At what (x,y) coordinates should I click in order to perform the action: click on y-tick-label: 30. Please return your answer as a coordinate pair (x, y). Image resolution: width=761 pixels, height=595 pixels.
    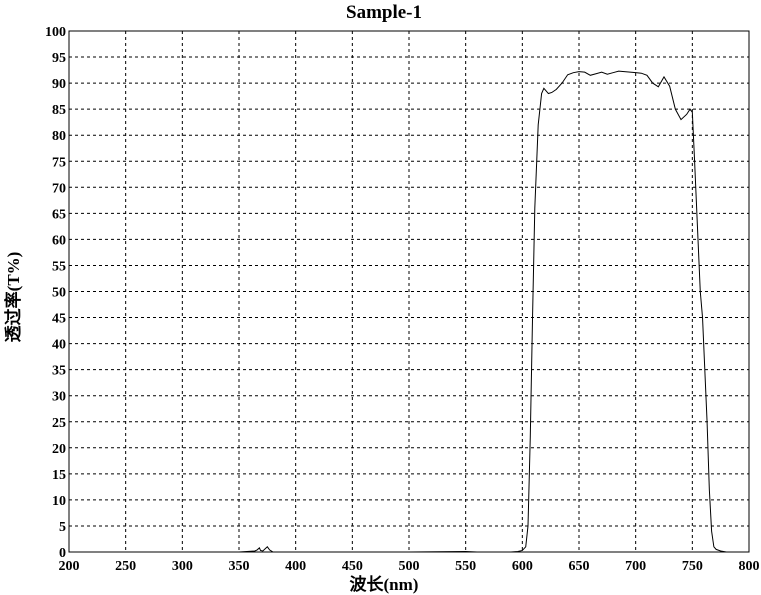
    Looking at the image, I should click on (59, 397).